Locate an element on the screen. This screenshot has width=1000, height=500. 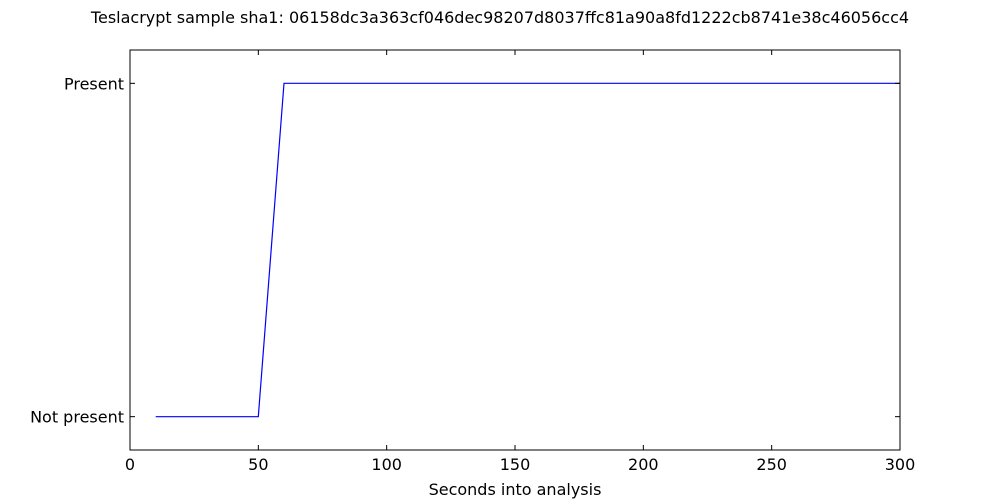
x-tick-label: 50 is located at coordinates (258, 464).